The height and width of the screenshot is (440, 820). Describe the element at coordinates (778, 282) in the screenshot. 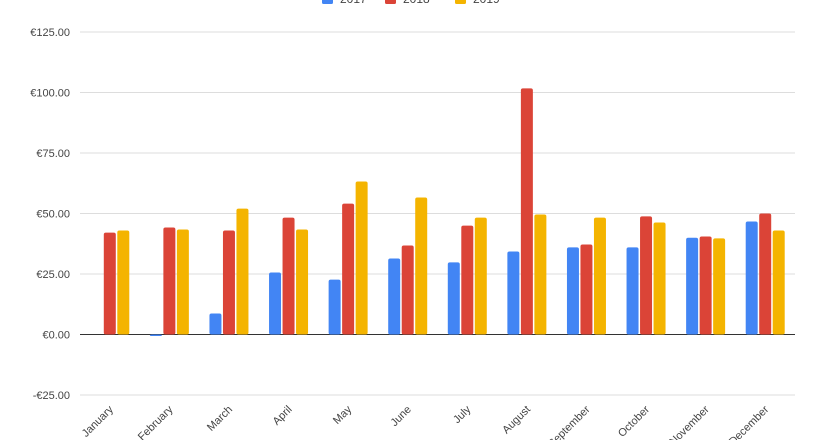

I see `bar-2019-december` at that location.